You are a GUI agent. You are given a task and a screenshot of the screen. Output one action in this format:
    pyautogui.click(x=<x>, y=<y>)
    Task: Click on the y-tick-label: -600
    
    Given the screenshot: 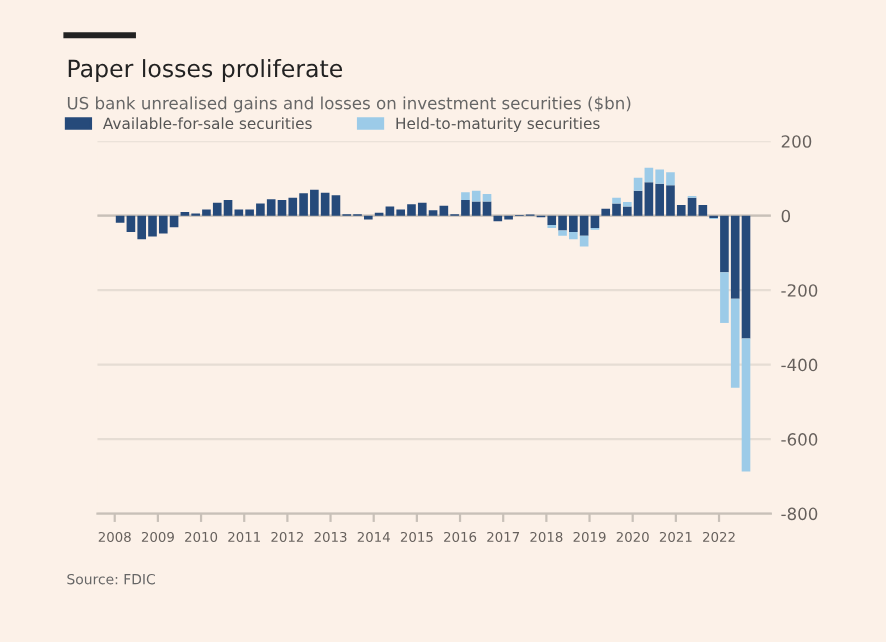 What is the action you would take?
    pyautogui.click(x=799, y=439)
    